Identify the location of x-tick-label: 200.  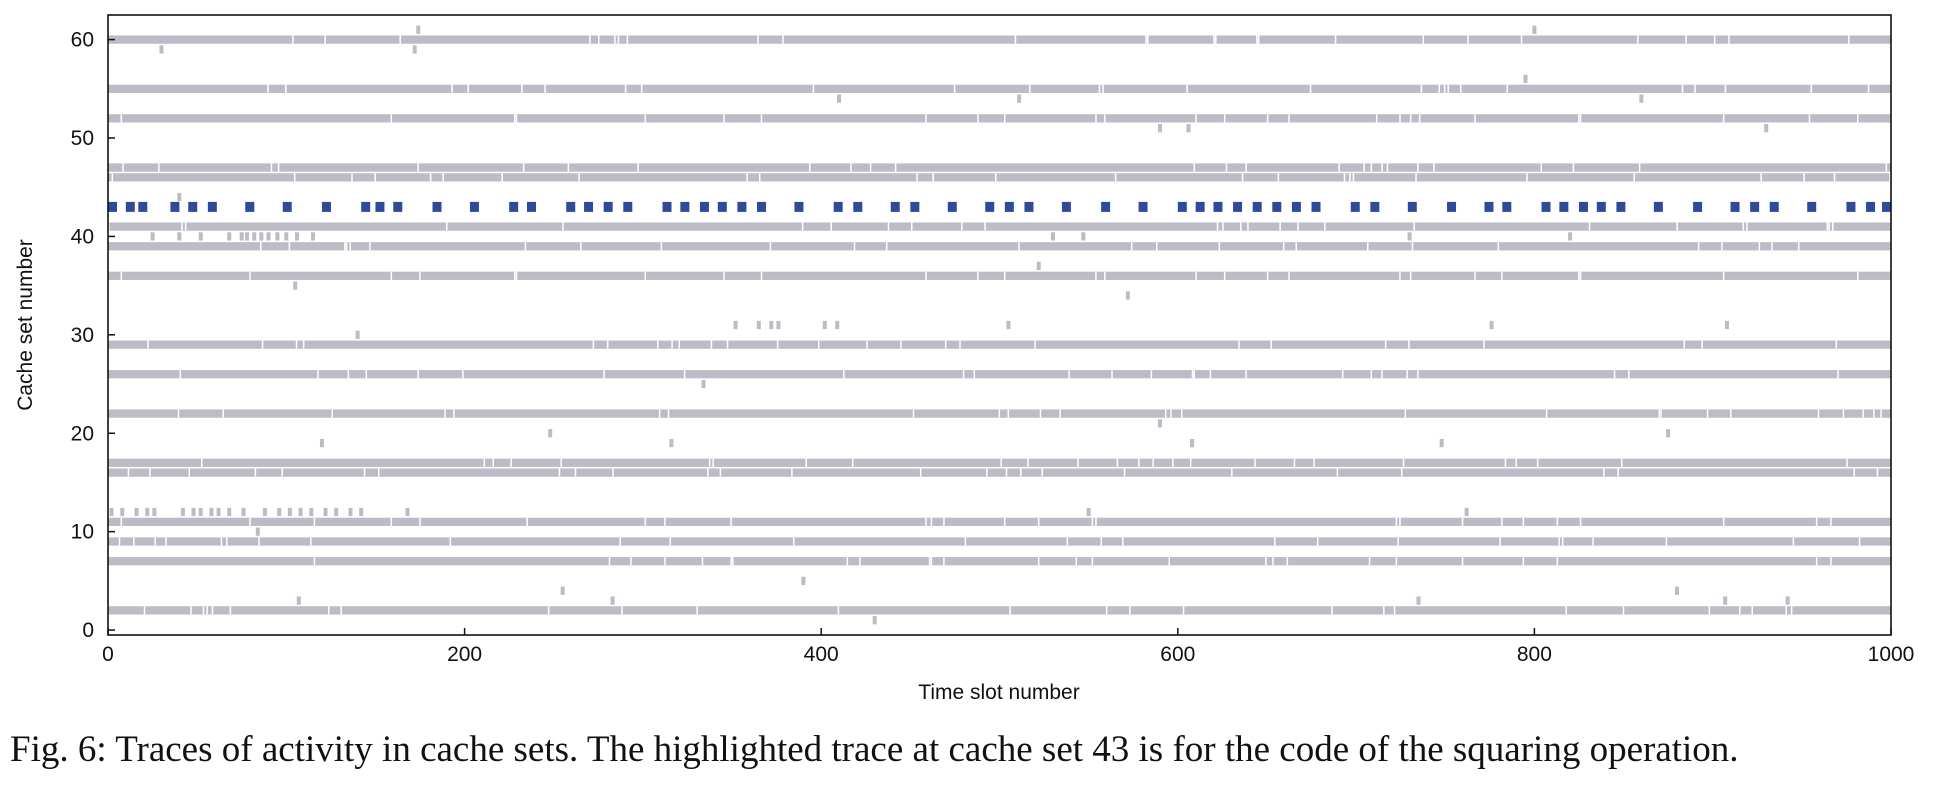
(464, 654).